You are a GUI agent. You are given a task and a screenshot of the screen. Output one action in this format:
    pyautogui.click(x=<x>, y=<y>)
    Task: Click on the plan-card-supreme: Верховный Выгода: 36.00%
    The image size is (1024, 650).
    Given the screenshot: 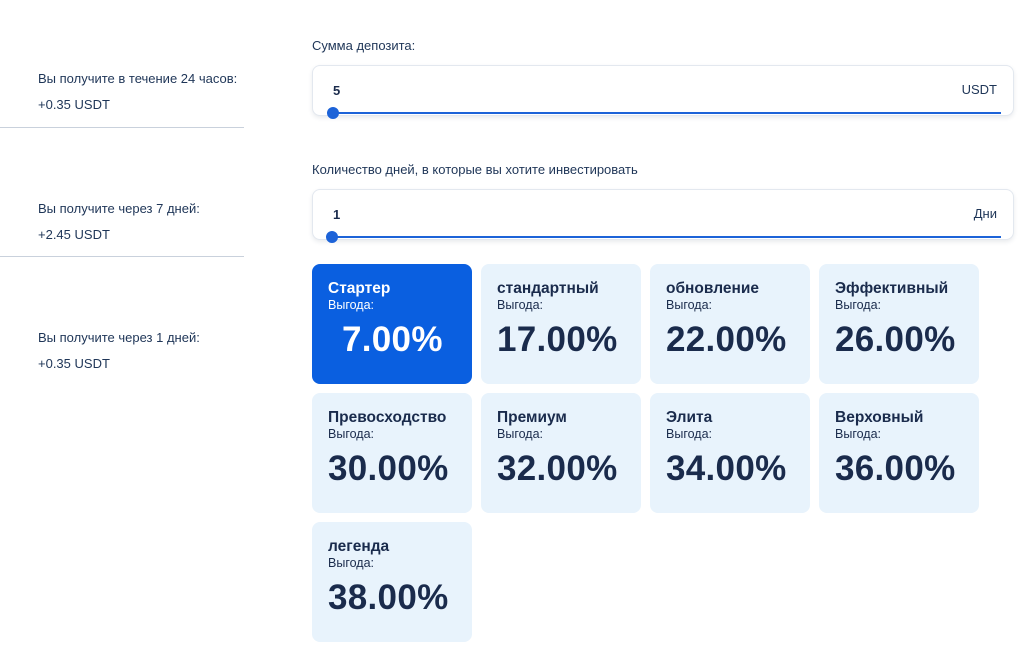 What is the action you would take?
    pyautogui.click(x=899, y=453)
    